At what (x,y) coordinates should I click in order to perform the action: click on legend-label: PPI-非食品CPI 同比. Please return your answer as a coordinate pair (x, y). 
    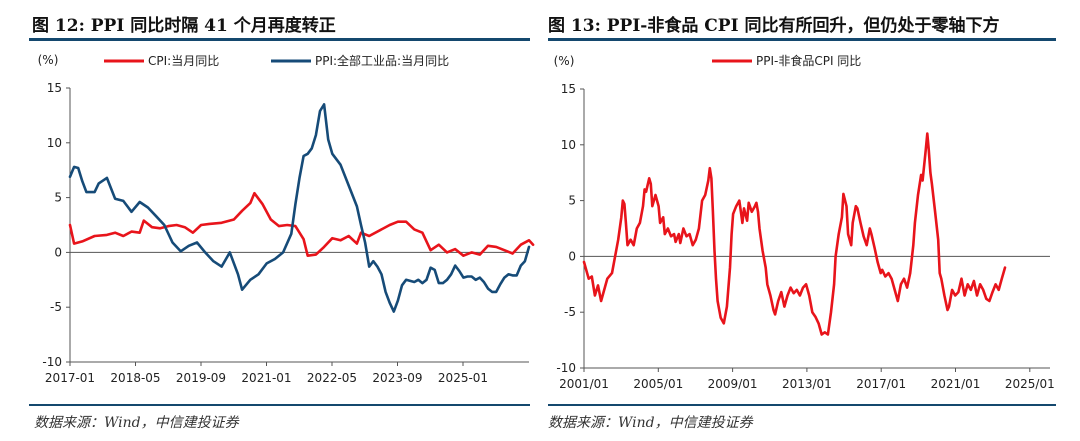
    Looking at the image, I should click on (808, 60).